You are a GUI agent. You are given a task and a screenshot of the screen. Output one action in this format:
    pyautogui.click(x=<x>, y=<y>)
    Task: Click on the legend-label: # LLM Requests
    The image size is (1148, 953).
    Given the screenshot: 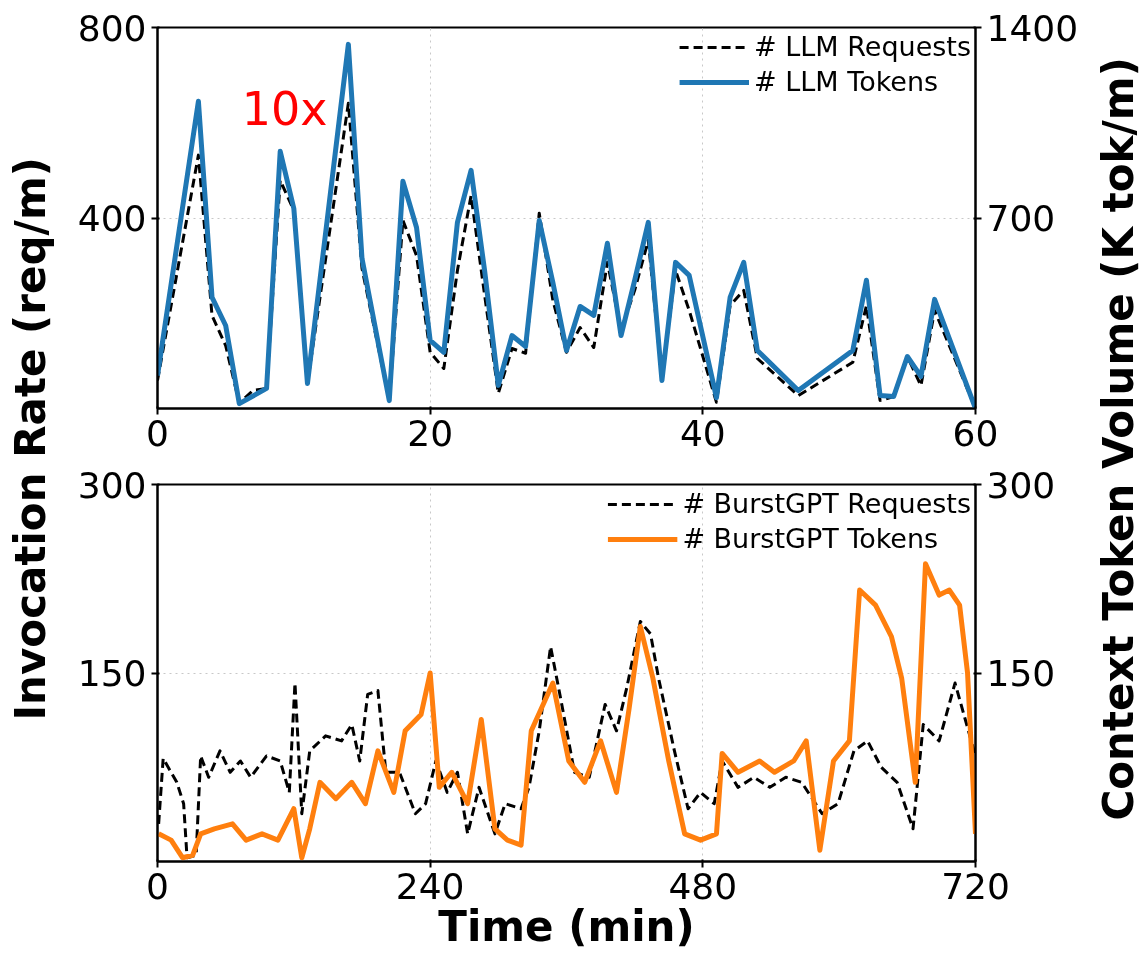 What is the action you would take?
    pyautogui.click(x=862, y=46)
    